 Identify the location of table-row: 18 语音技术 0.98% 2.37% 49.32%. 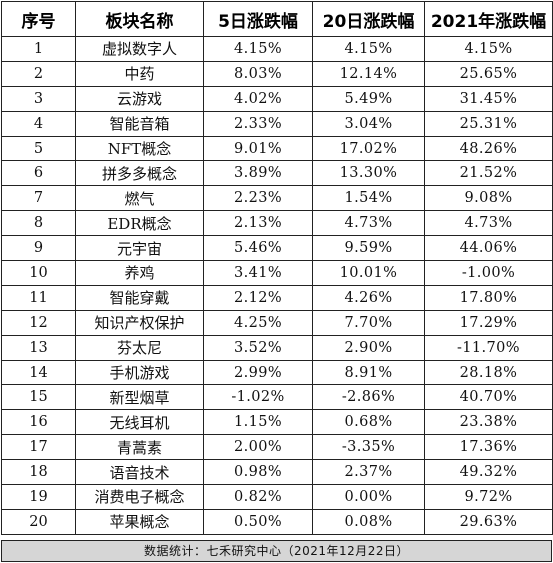
(277, 472).